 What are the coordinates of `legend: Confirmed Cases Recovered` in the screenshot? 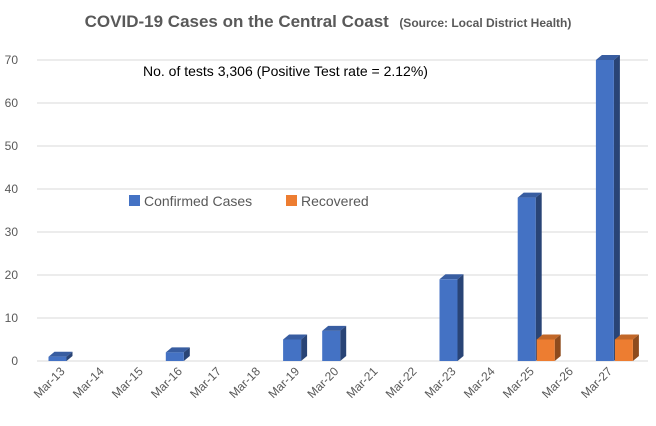 It's located at (249, 201).